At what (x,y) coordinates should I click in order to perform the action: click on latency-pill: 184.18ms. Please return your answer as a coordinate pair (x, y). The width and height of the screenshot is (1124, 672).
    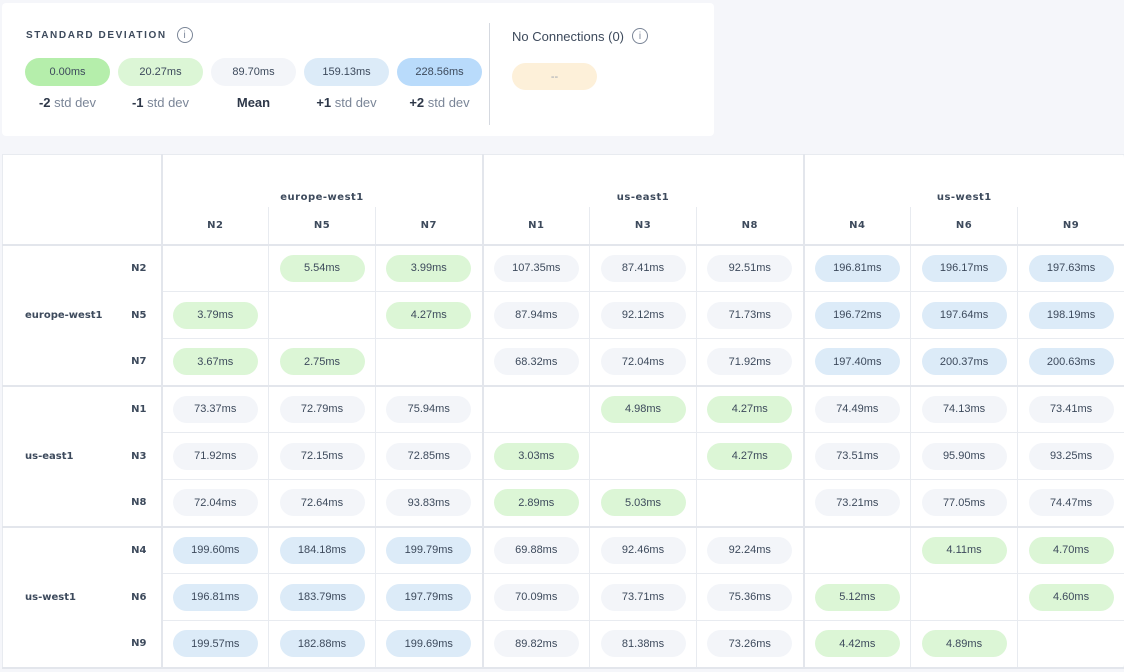
    Looking at the image, I should click on (322, 550).